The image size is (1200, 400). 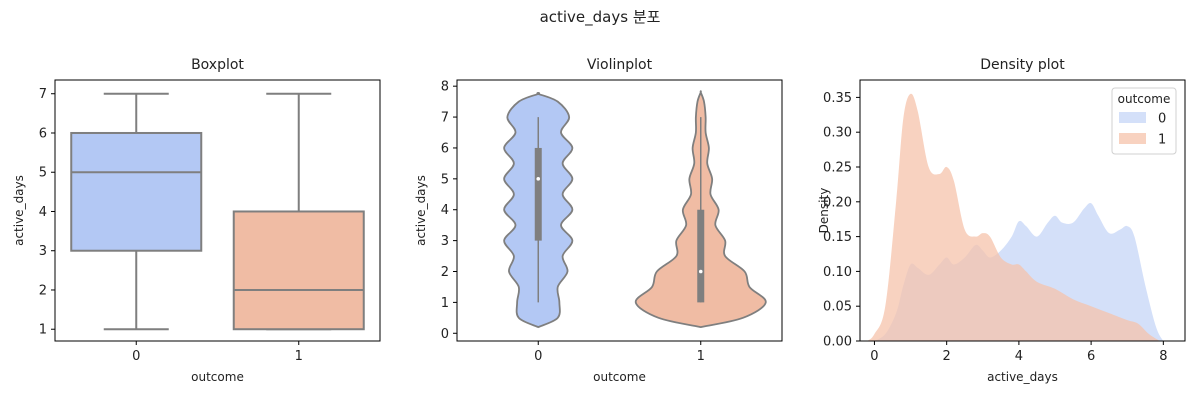 I want to click on x-tick-label: 4, so click(x=1019, y=356).